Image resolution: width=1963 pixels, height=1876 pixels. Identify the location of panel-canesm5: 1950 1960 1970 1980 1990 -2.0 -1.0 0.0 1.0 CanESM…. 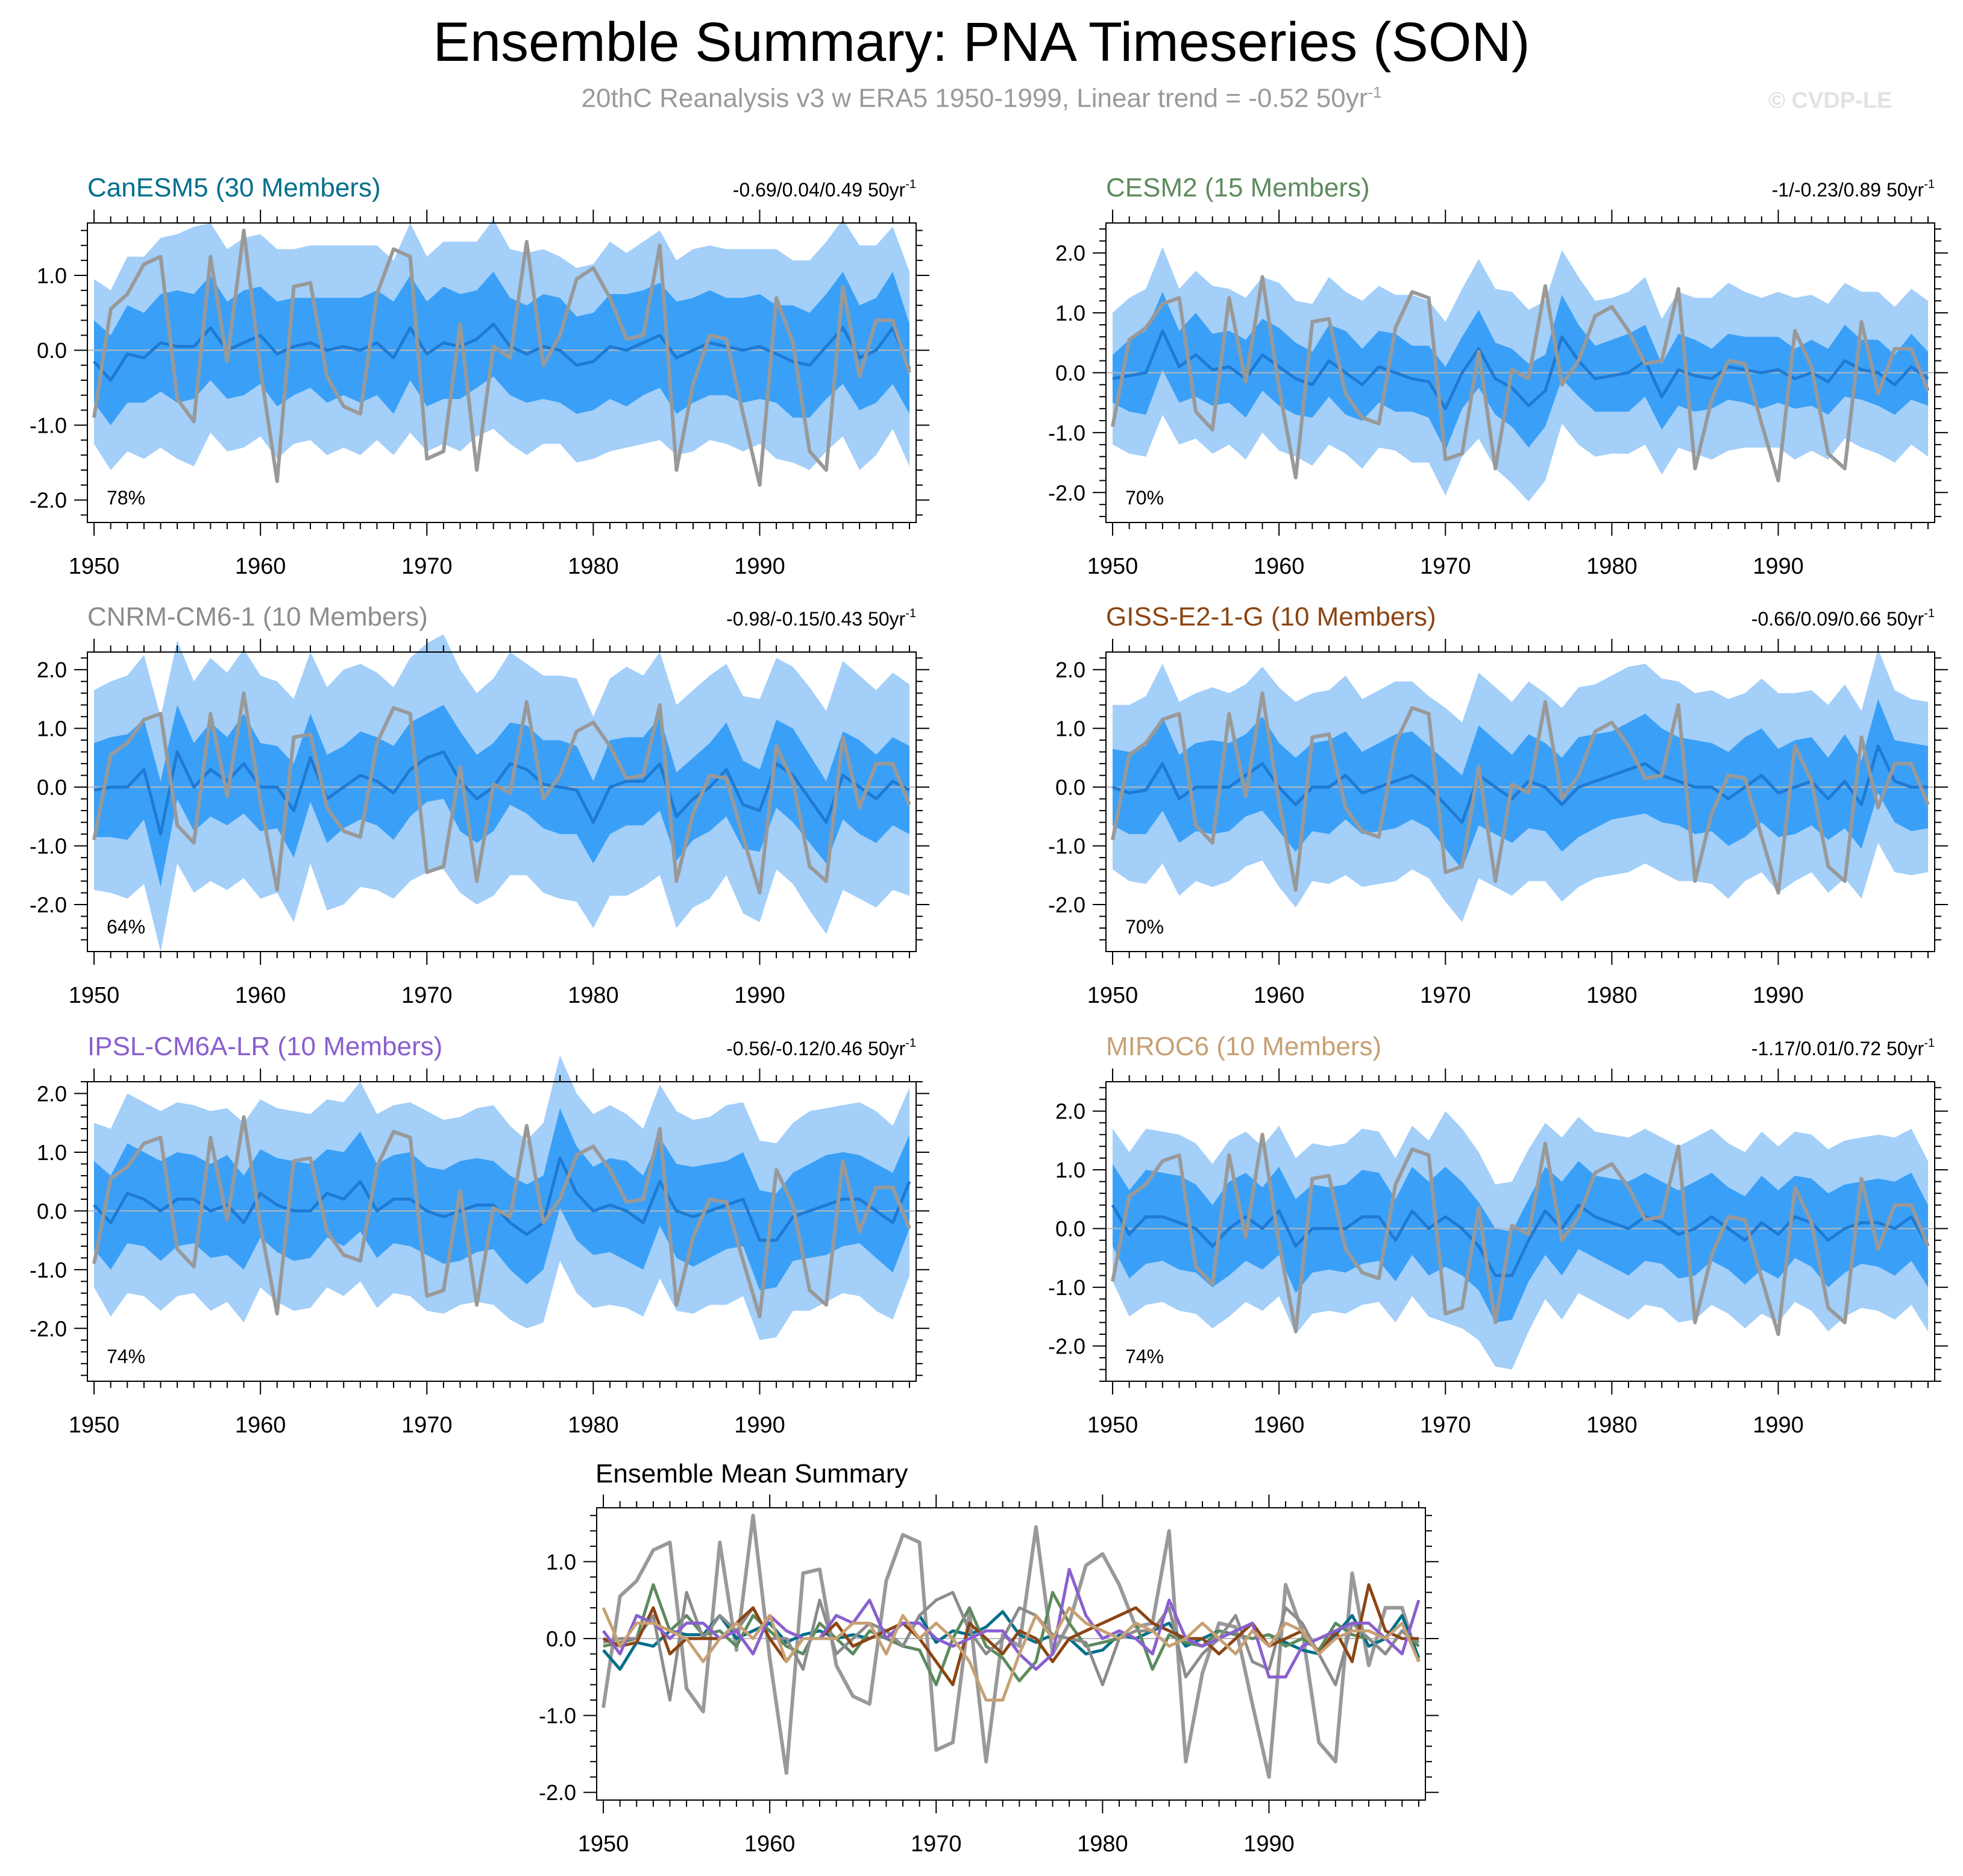
(479, 376).